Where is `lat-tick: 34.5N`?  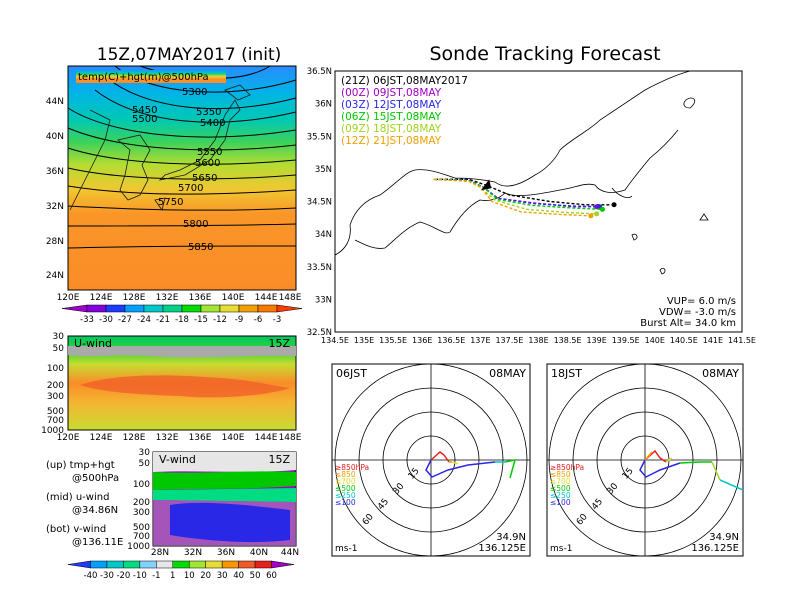
lat-tick: 34.5N is located at coordinates (319, 203).